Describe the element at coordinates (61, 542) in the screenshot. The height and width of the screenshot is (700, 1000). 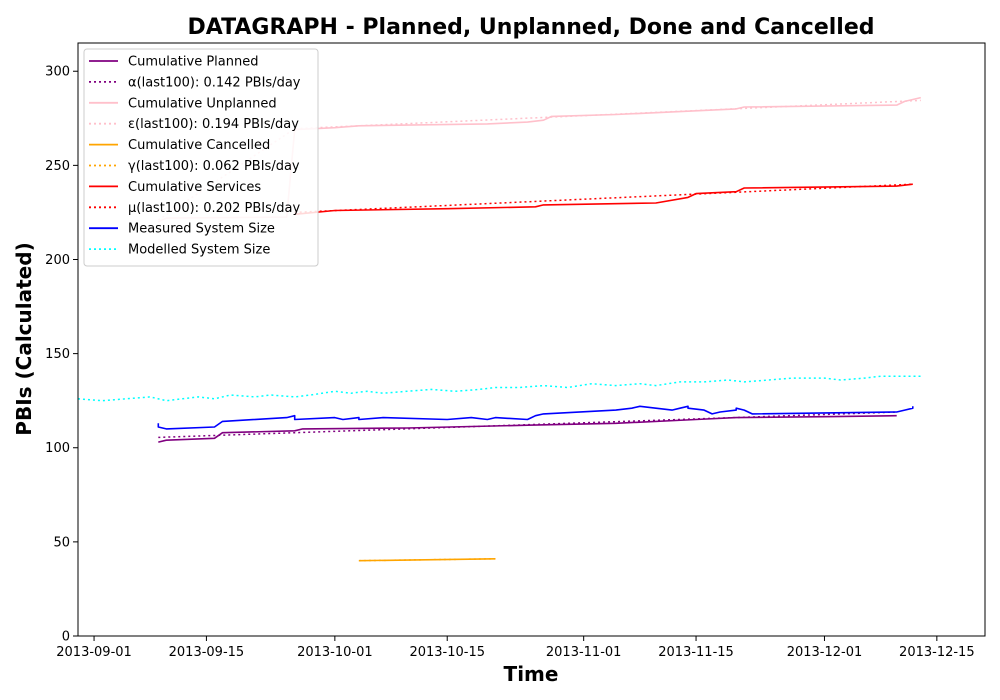
I see `y-tick-label: 50` at that location.